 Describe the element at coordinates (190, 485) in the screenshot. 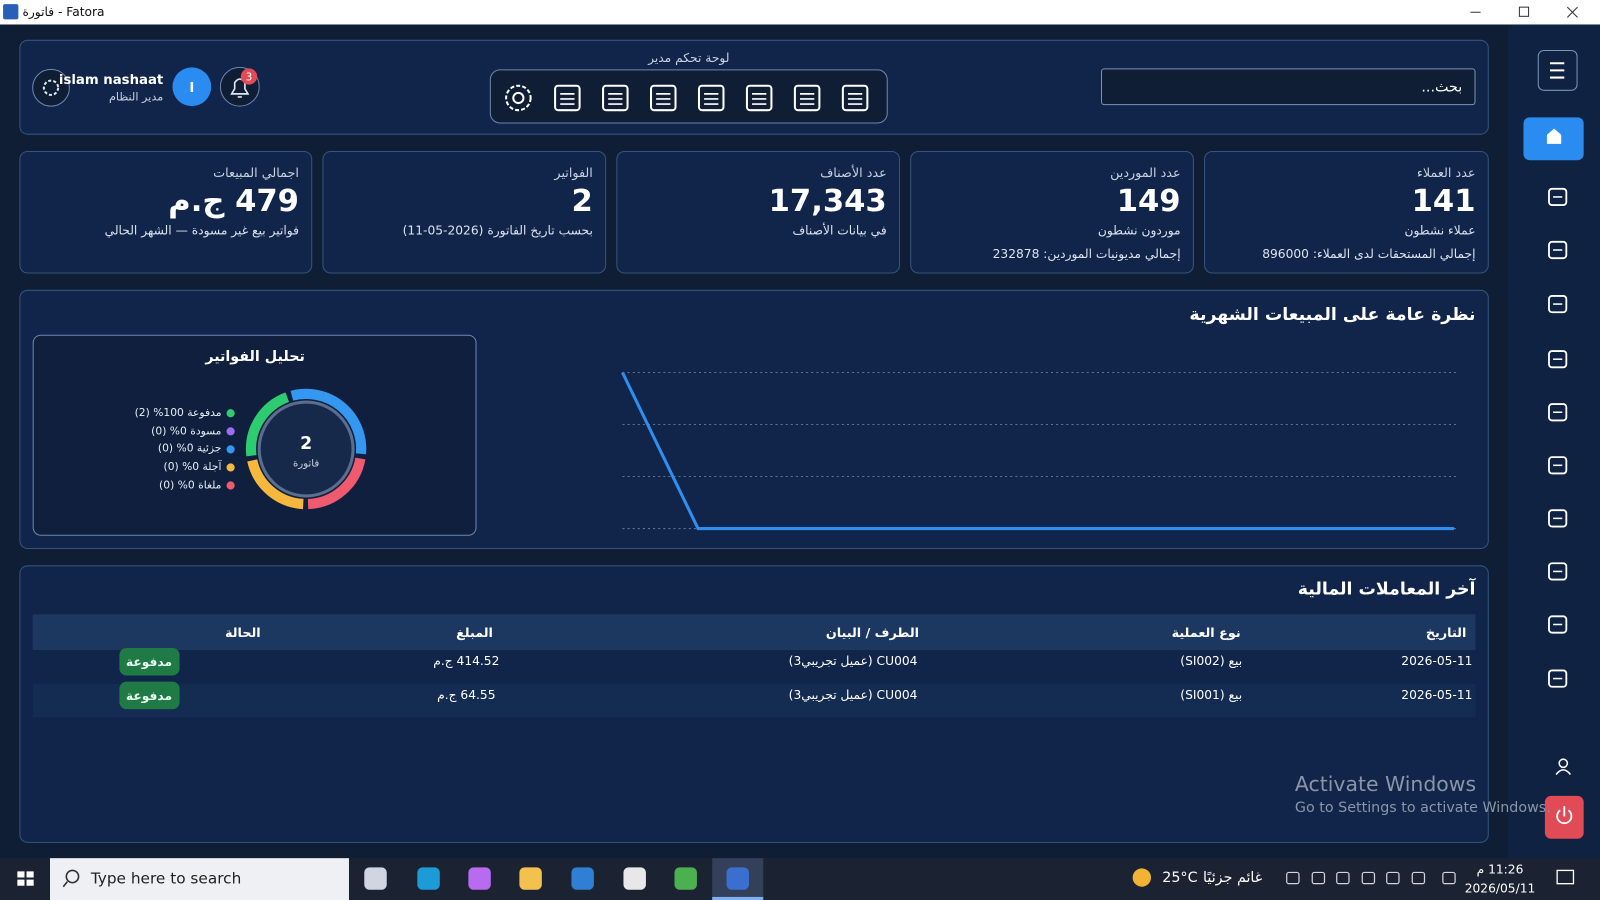

I see `legend-label: ملغاة 0% (0)` at that location.